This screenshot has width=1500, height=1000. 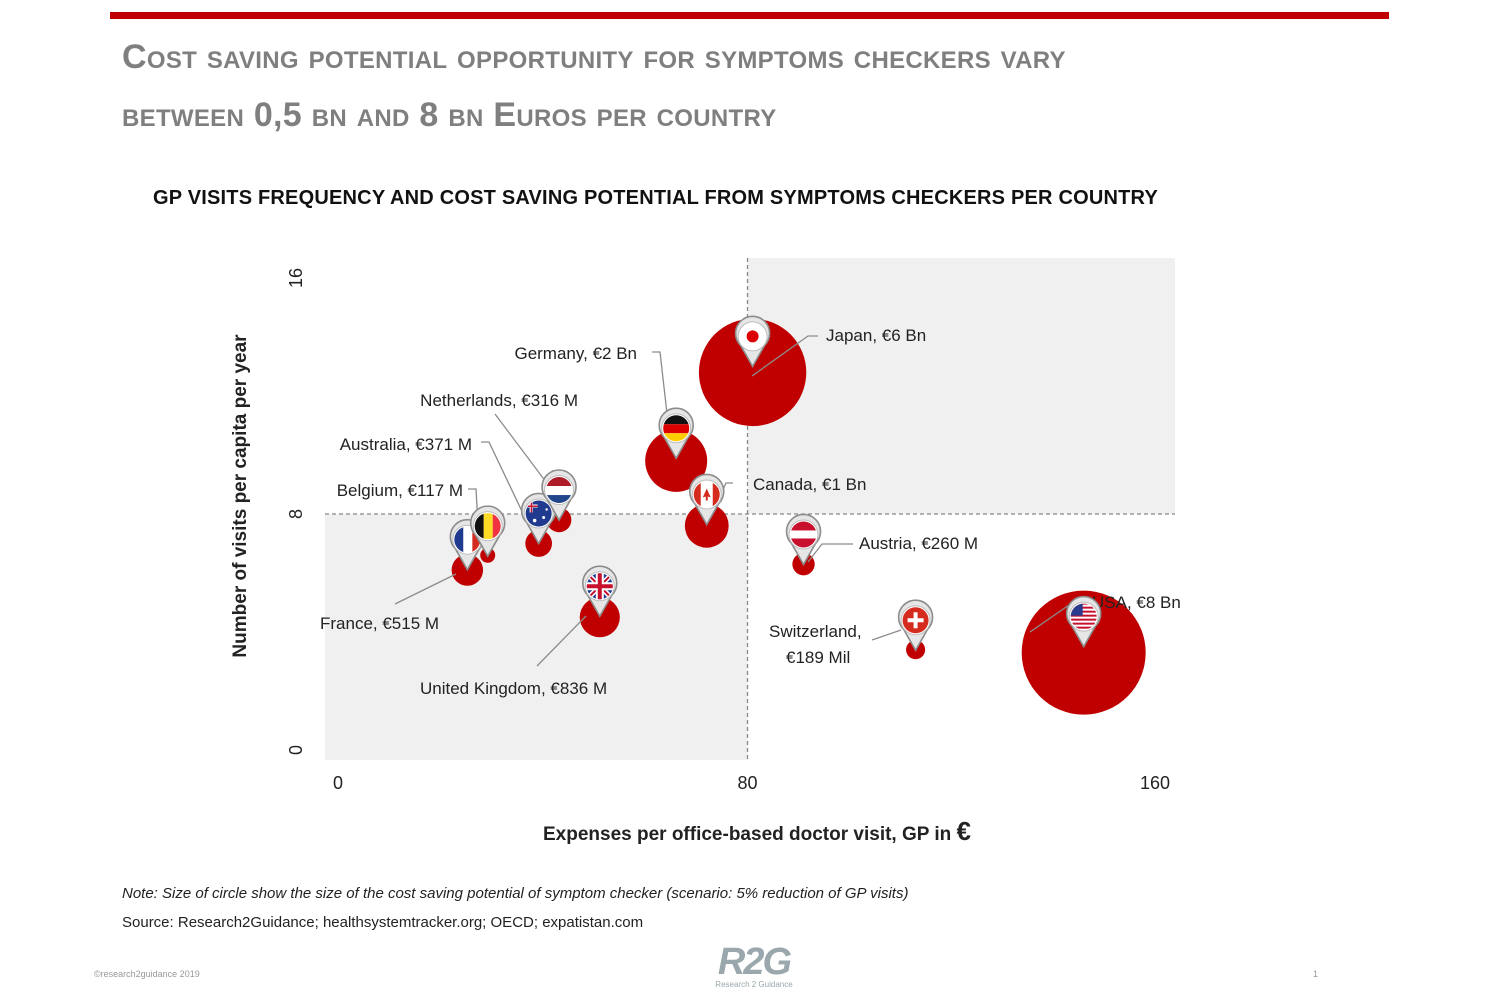 I want to click on Switzerland-flag-icon, so click(x=915, y=620).